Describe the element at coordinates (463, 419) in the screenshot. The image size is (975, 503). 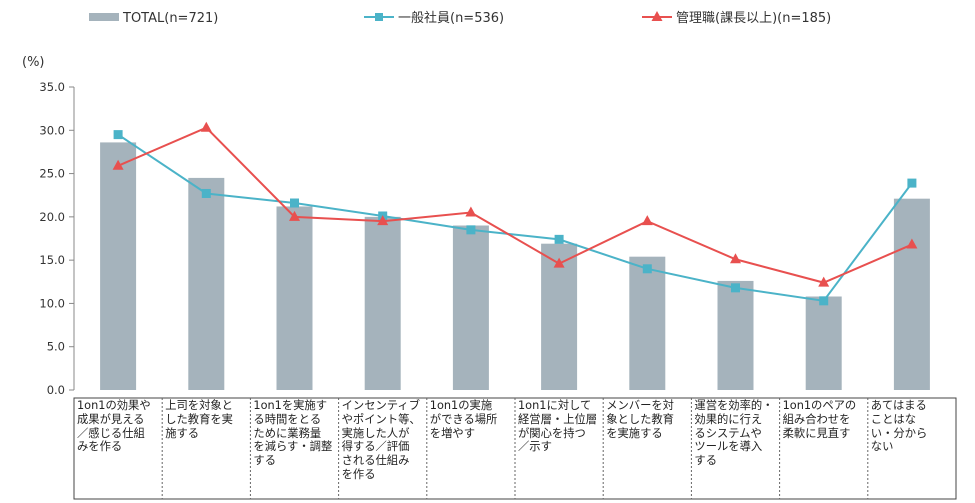
I see `category-label: 1on1の実施 ができる場所 を増やす` at that location.